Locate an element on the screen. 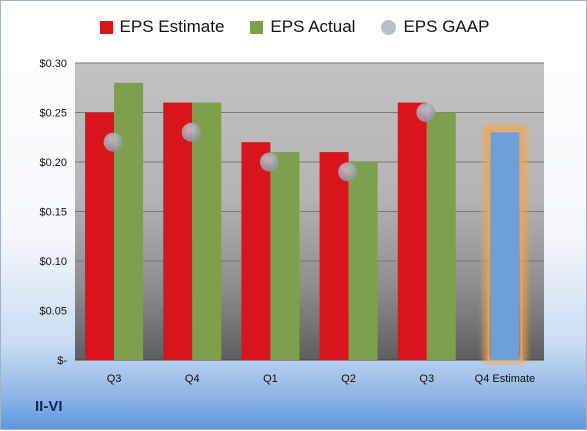  legend-swatch-eps-actual is located at coordinates (257, 27).